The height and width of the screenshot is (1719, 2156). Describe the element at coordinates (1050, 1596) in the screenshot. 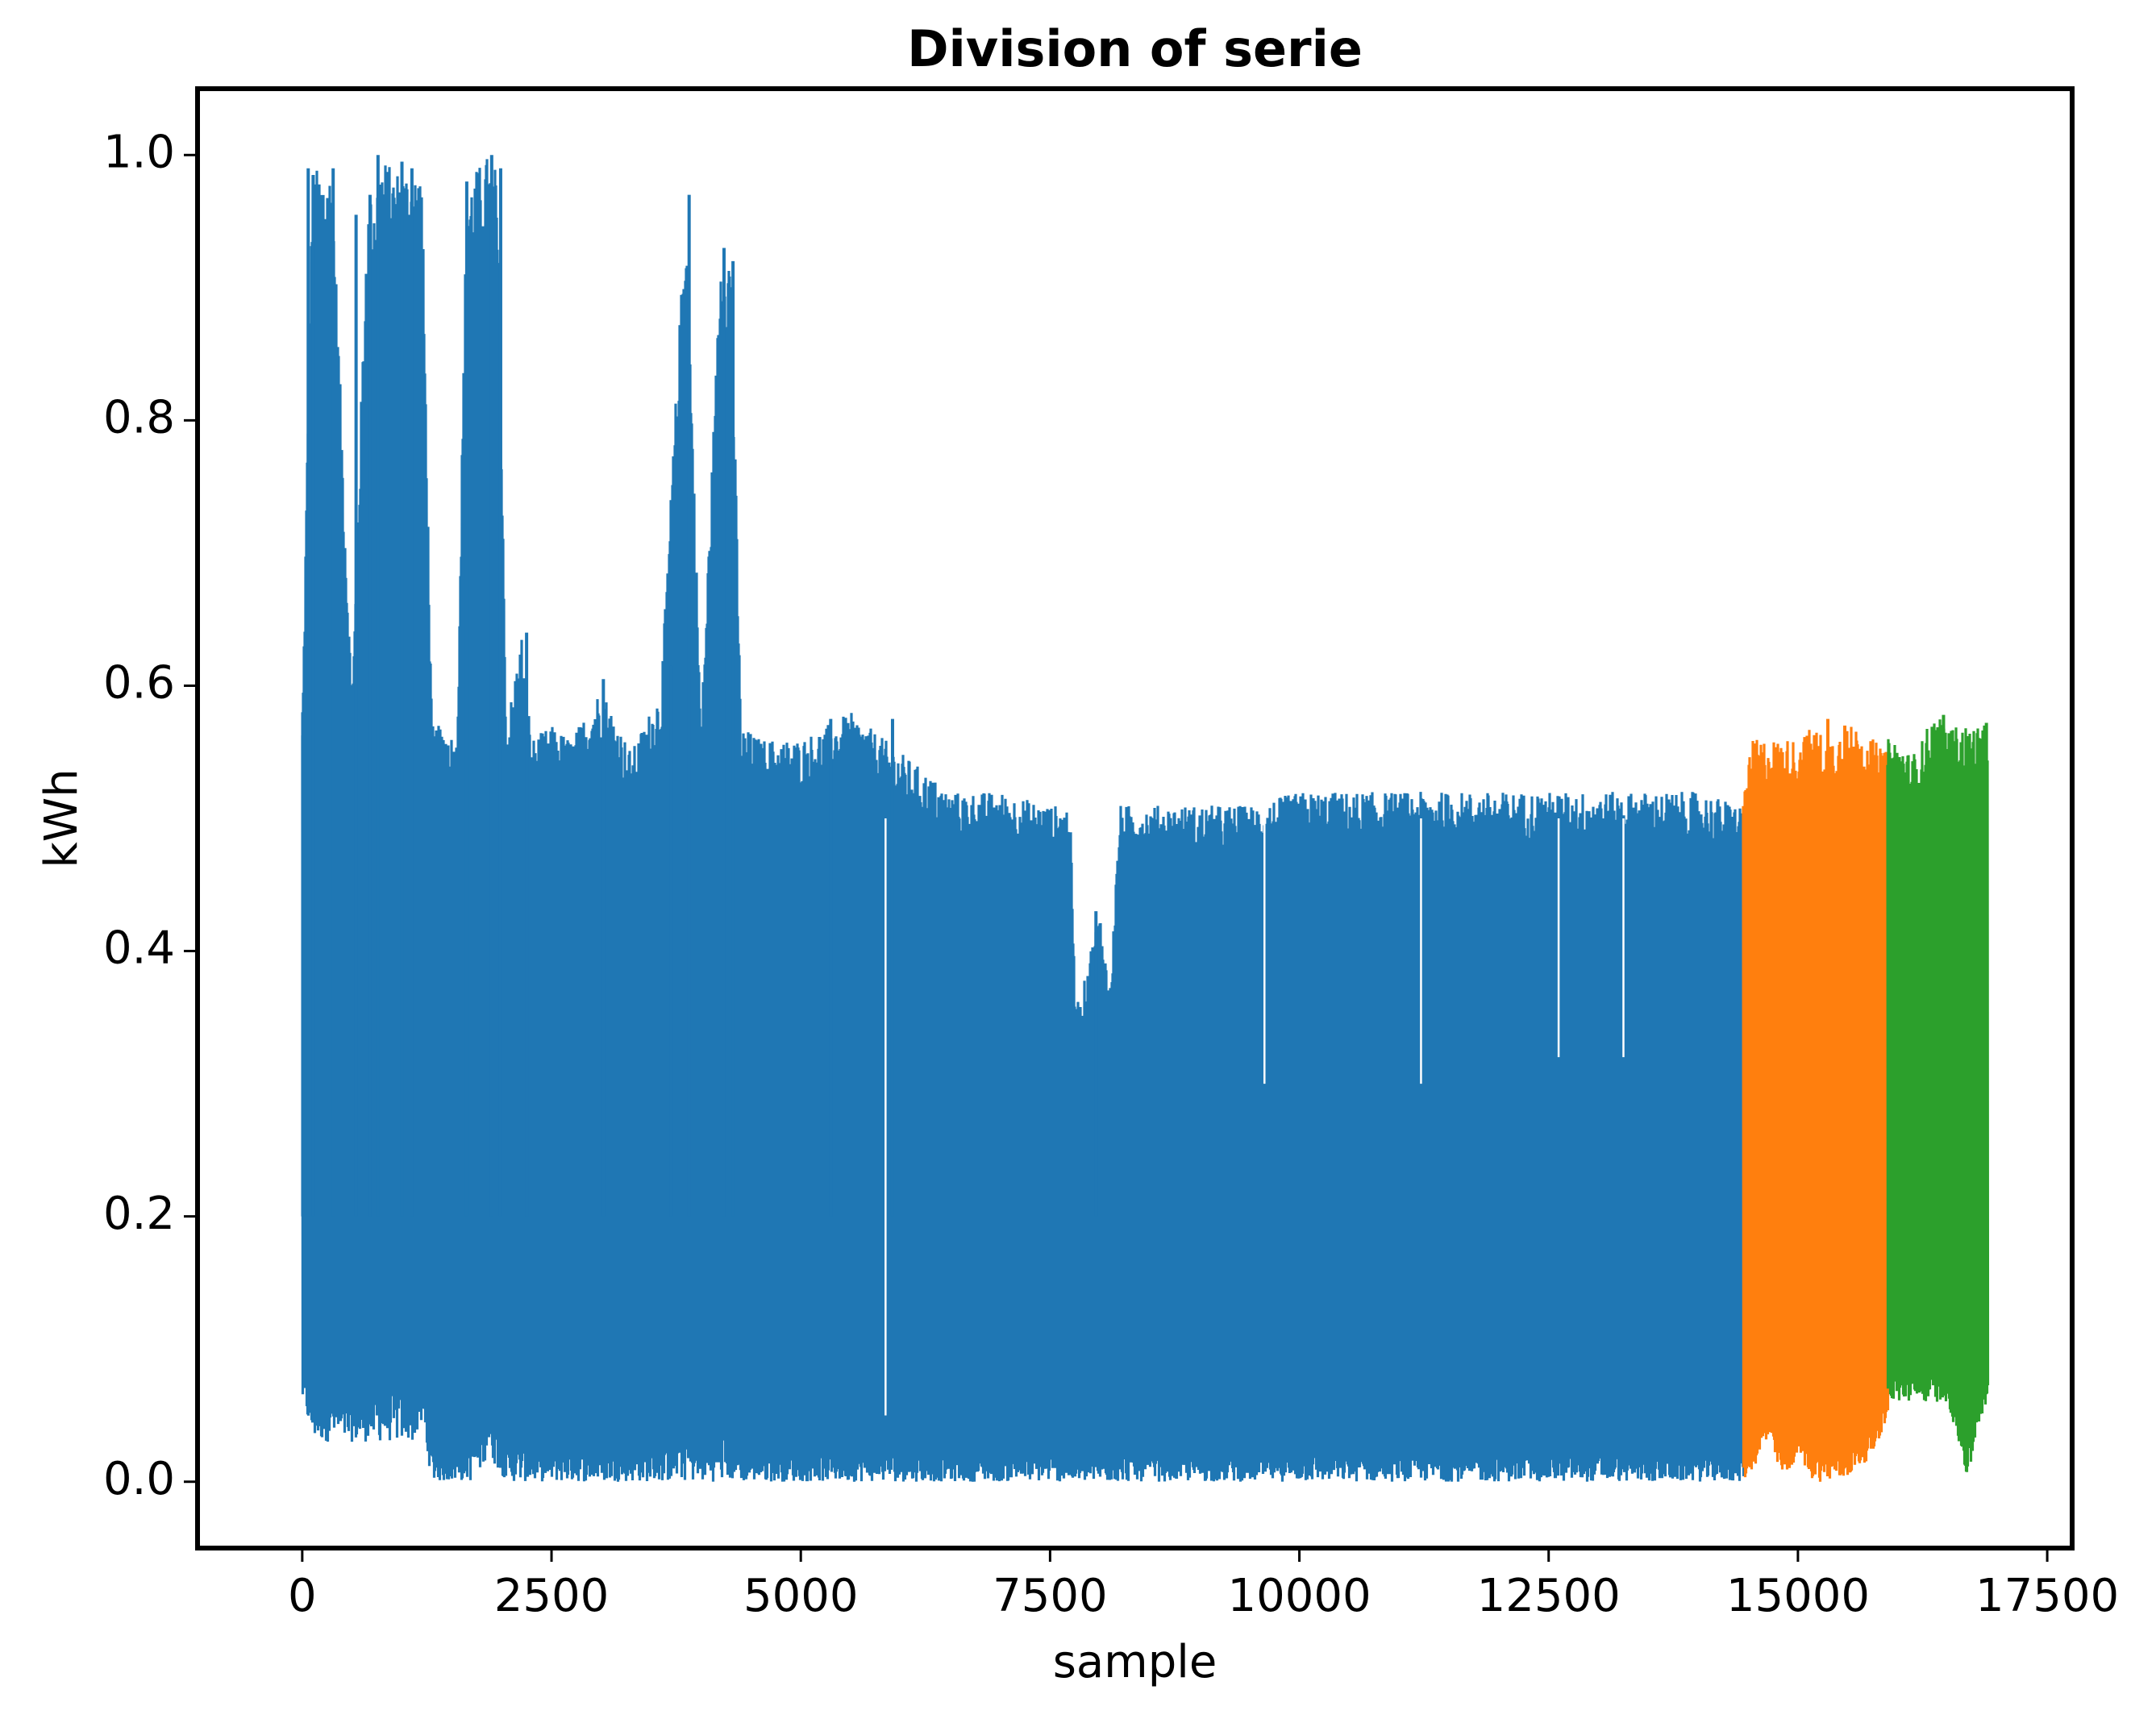

I see `x-tick-label-3: 7500` at that location.